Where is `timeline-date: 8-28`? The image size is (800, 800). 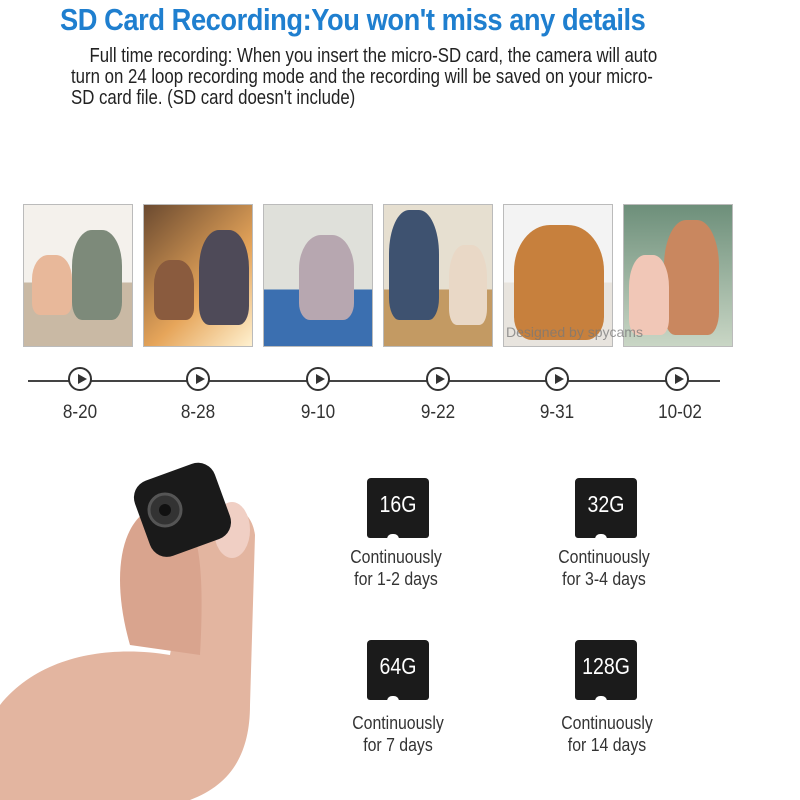 timeline-date: 8-28 is located at coordinates (198, 412).